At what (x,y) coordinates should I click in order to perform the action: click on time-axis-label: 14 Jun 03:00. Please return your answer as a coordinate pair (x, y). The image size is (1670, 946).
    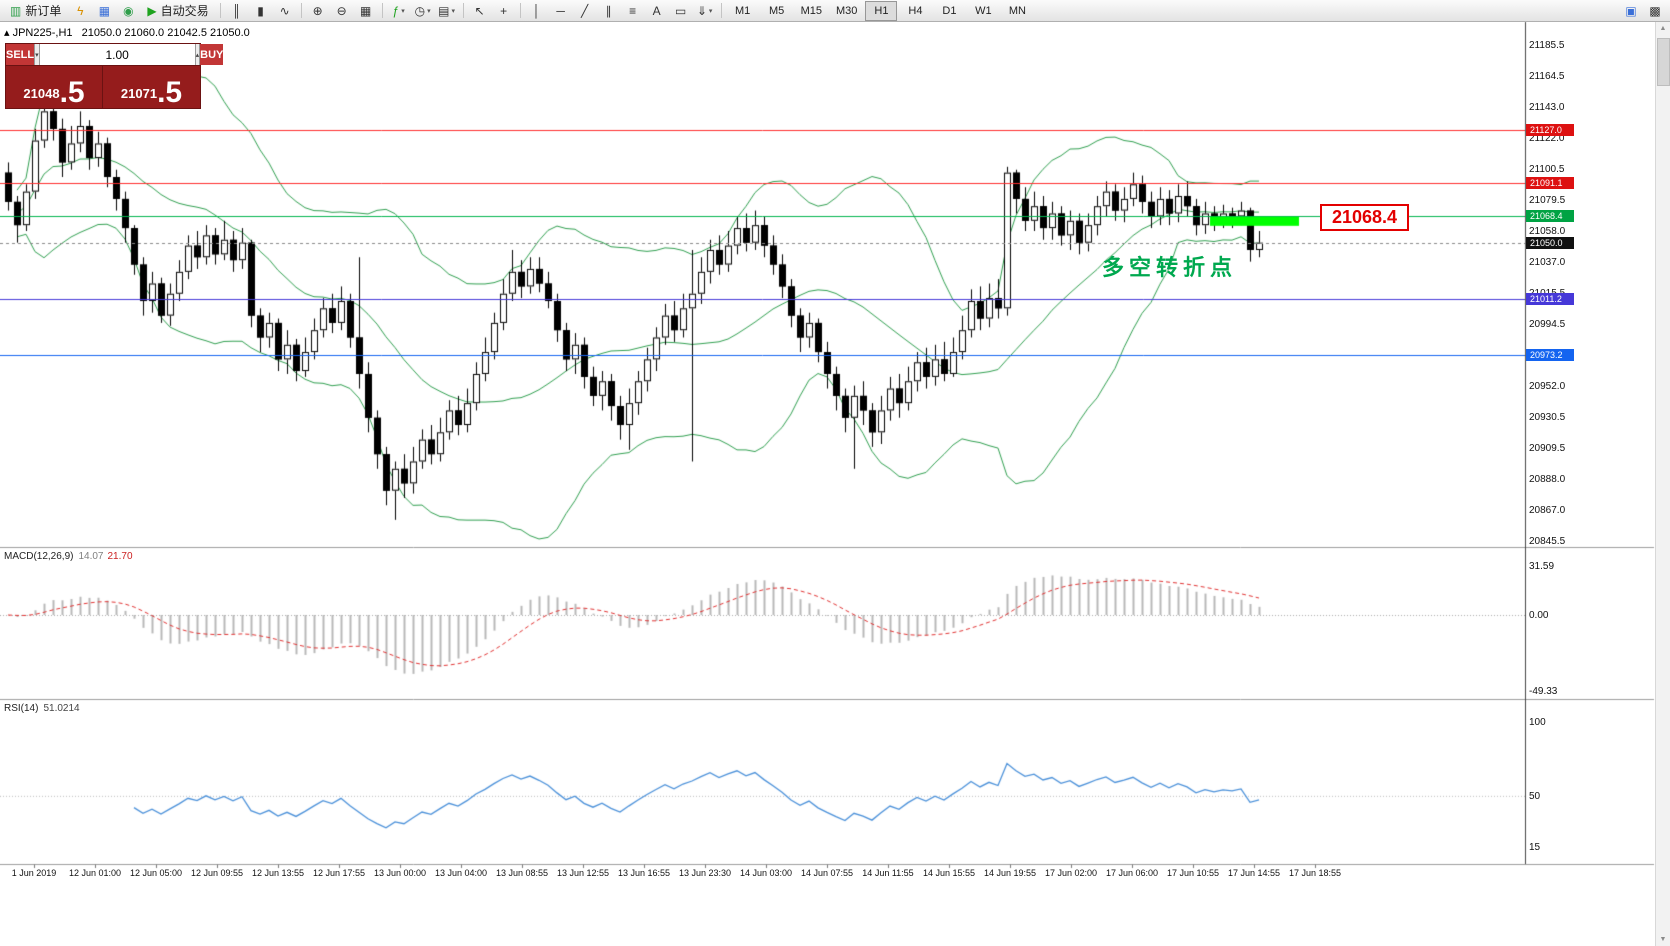
    Looking at the image, I should click on (766, 873).